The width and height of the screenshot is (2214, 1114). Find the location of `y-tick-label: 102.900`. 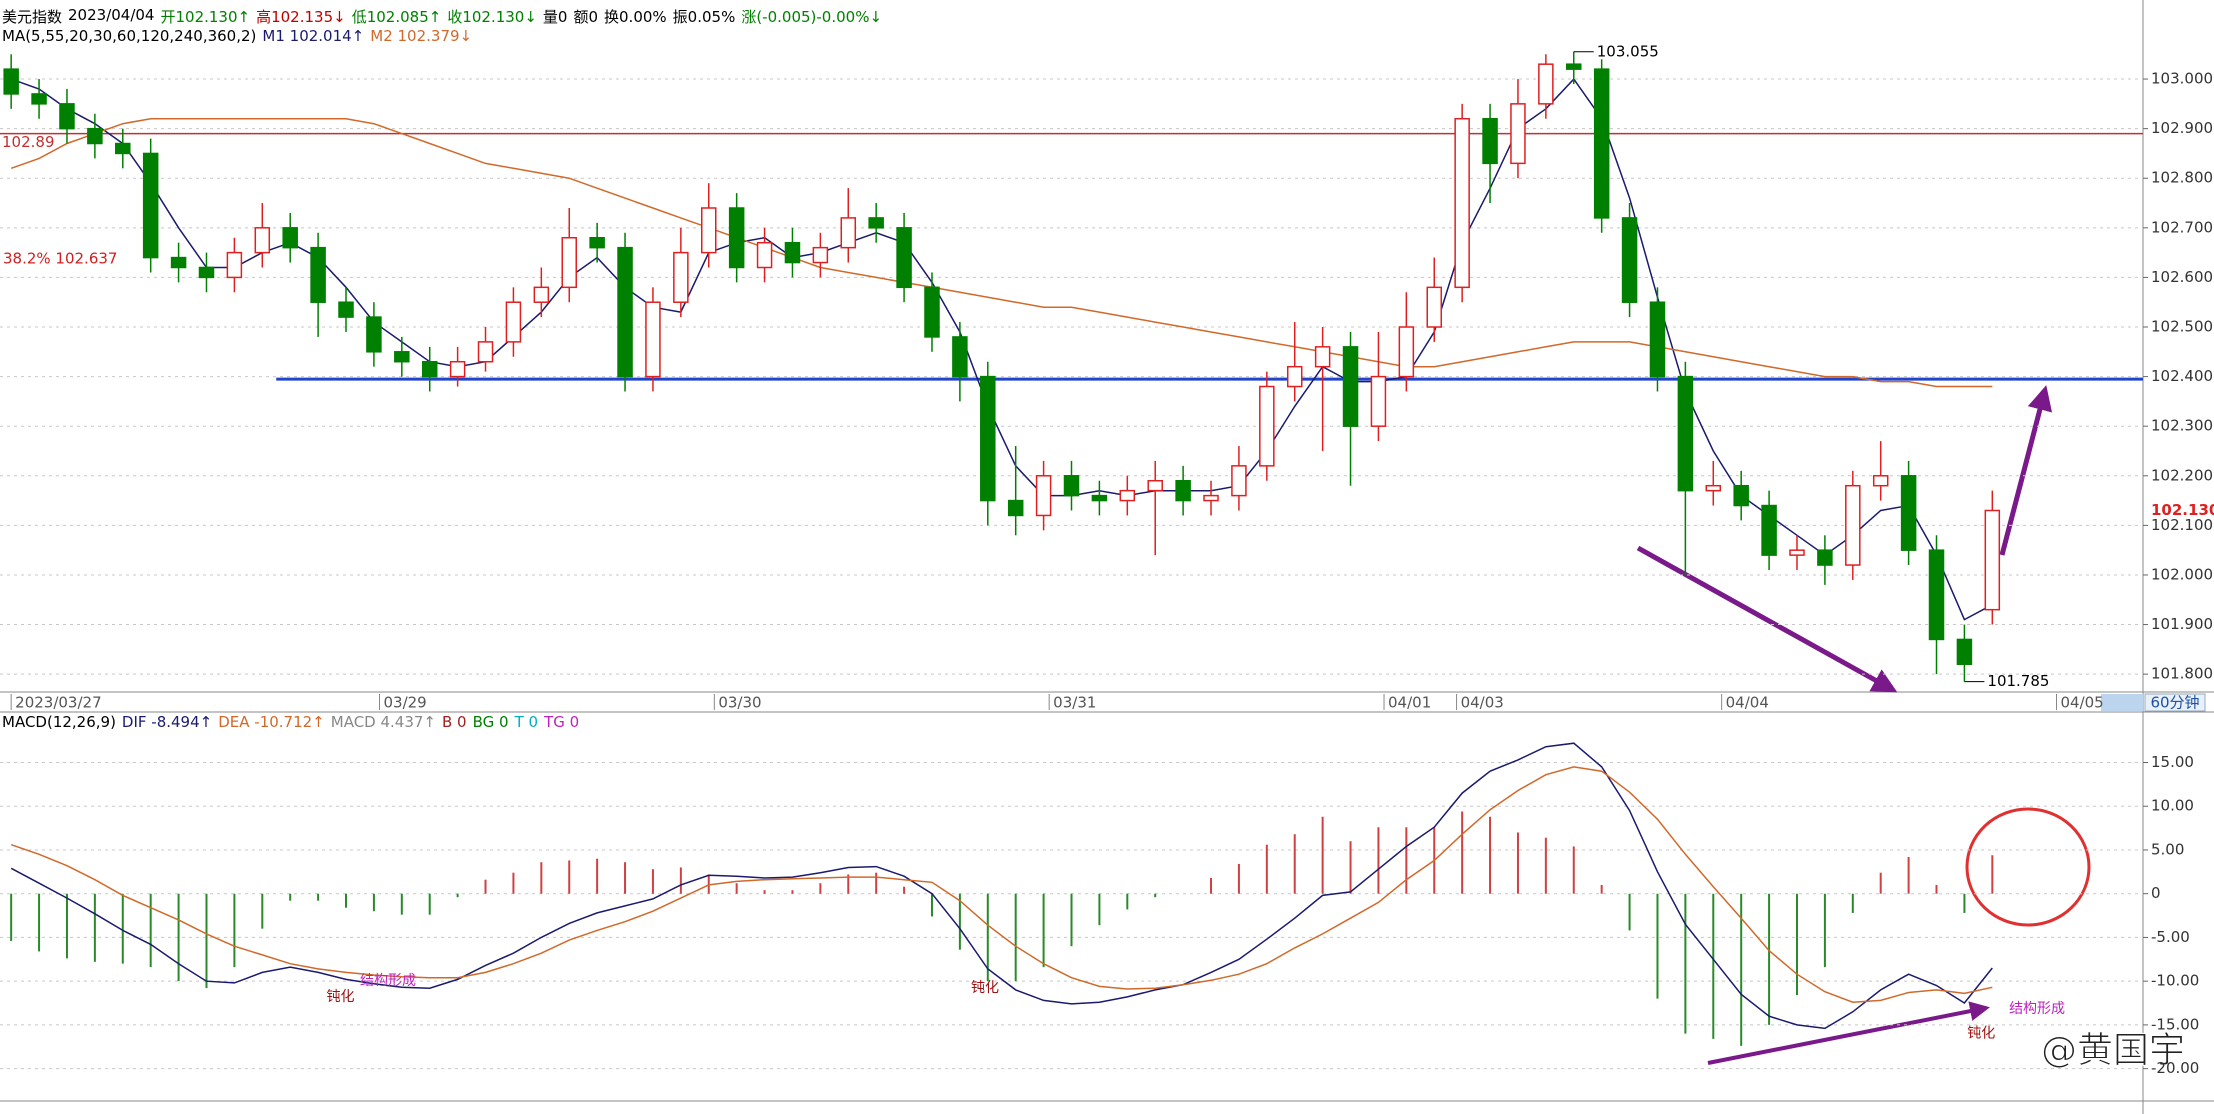

y-tick-label: 102.900 is located at coordinates (2182, 128).